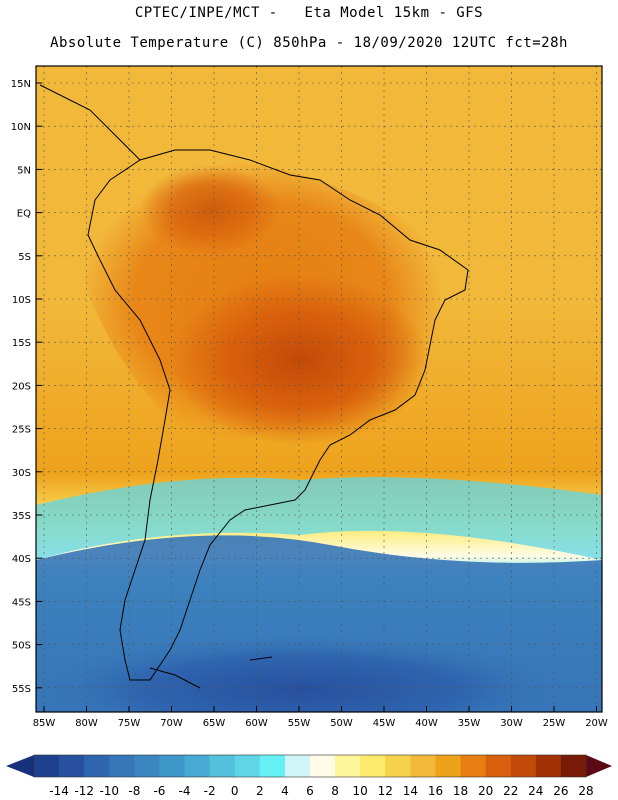 Image resolution: width=618 pixels, height=800 pixels. I want to click on colorbar-label: -14, so click(59, 791).